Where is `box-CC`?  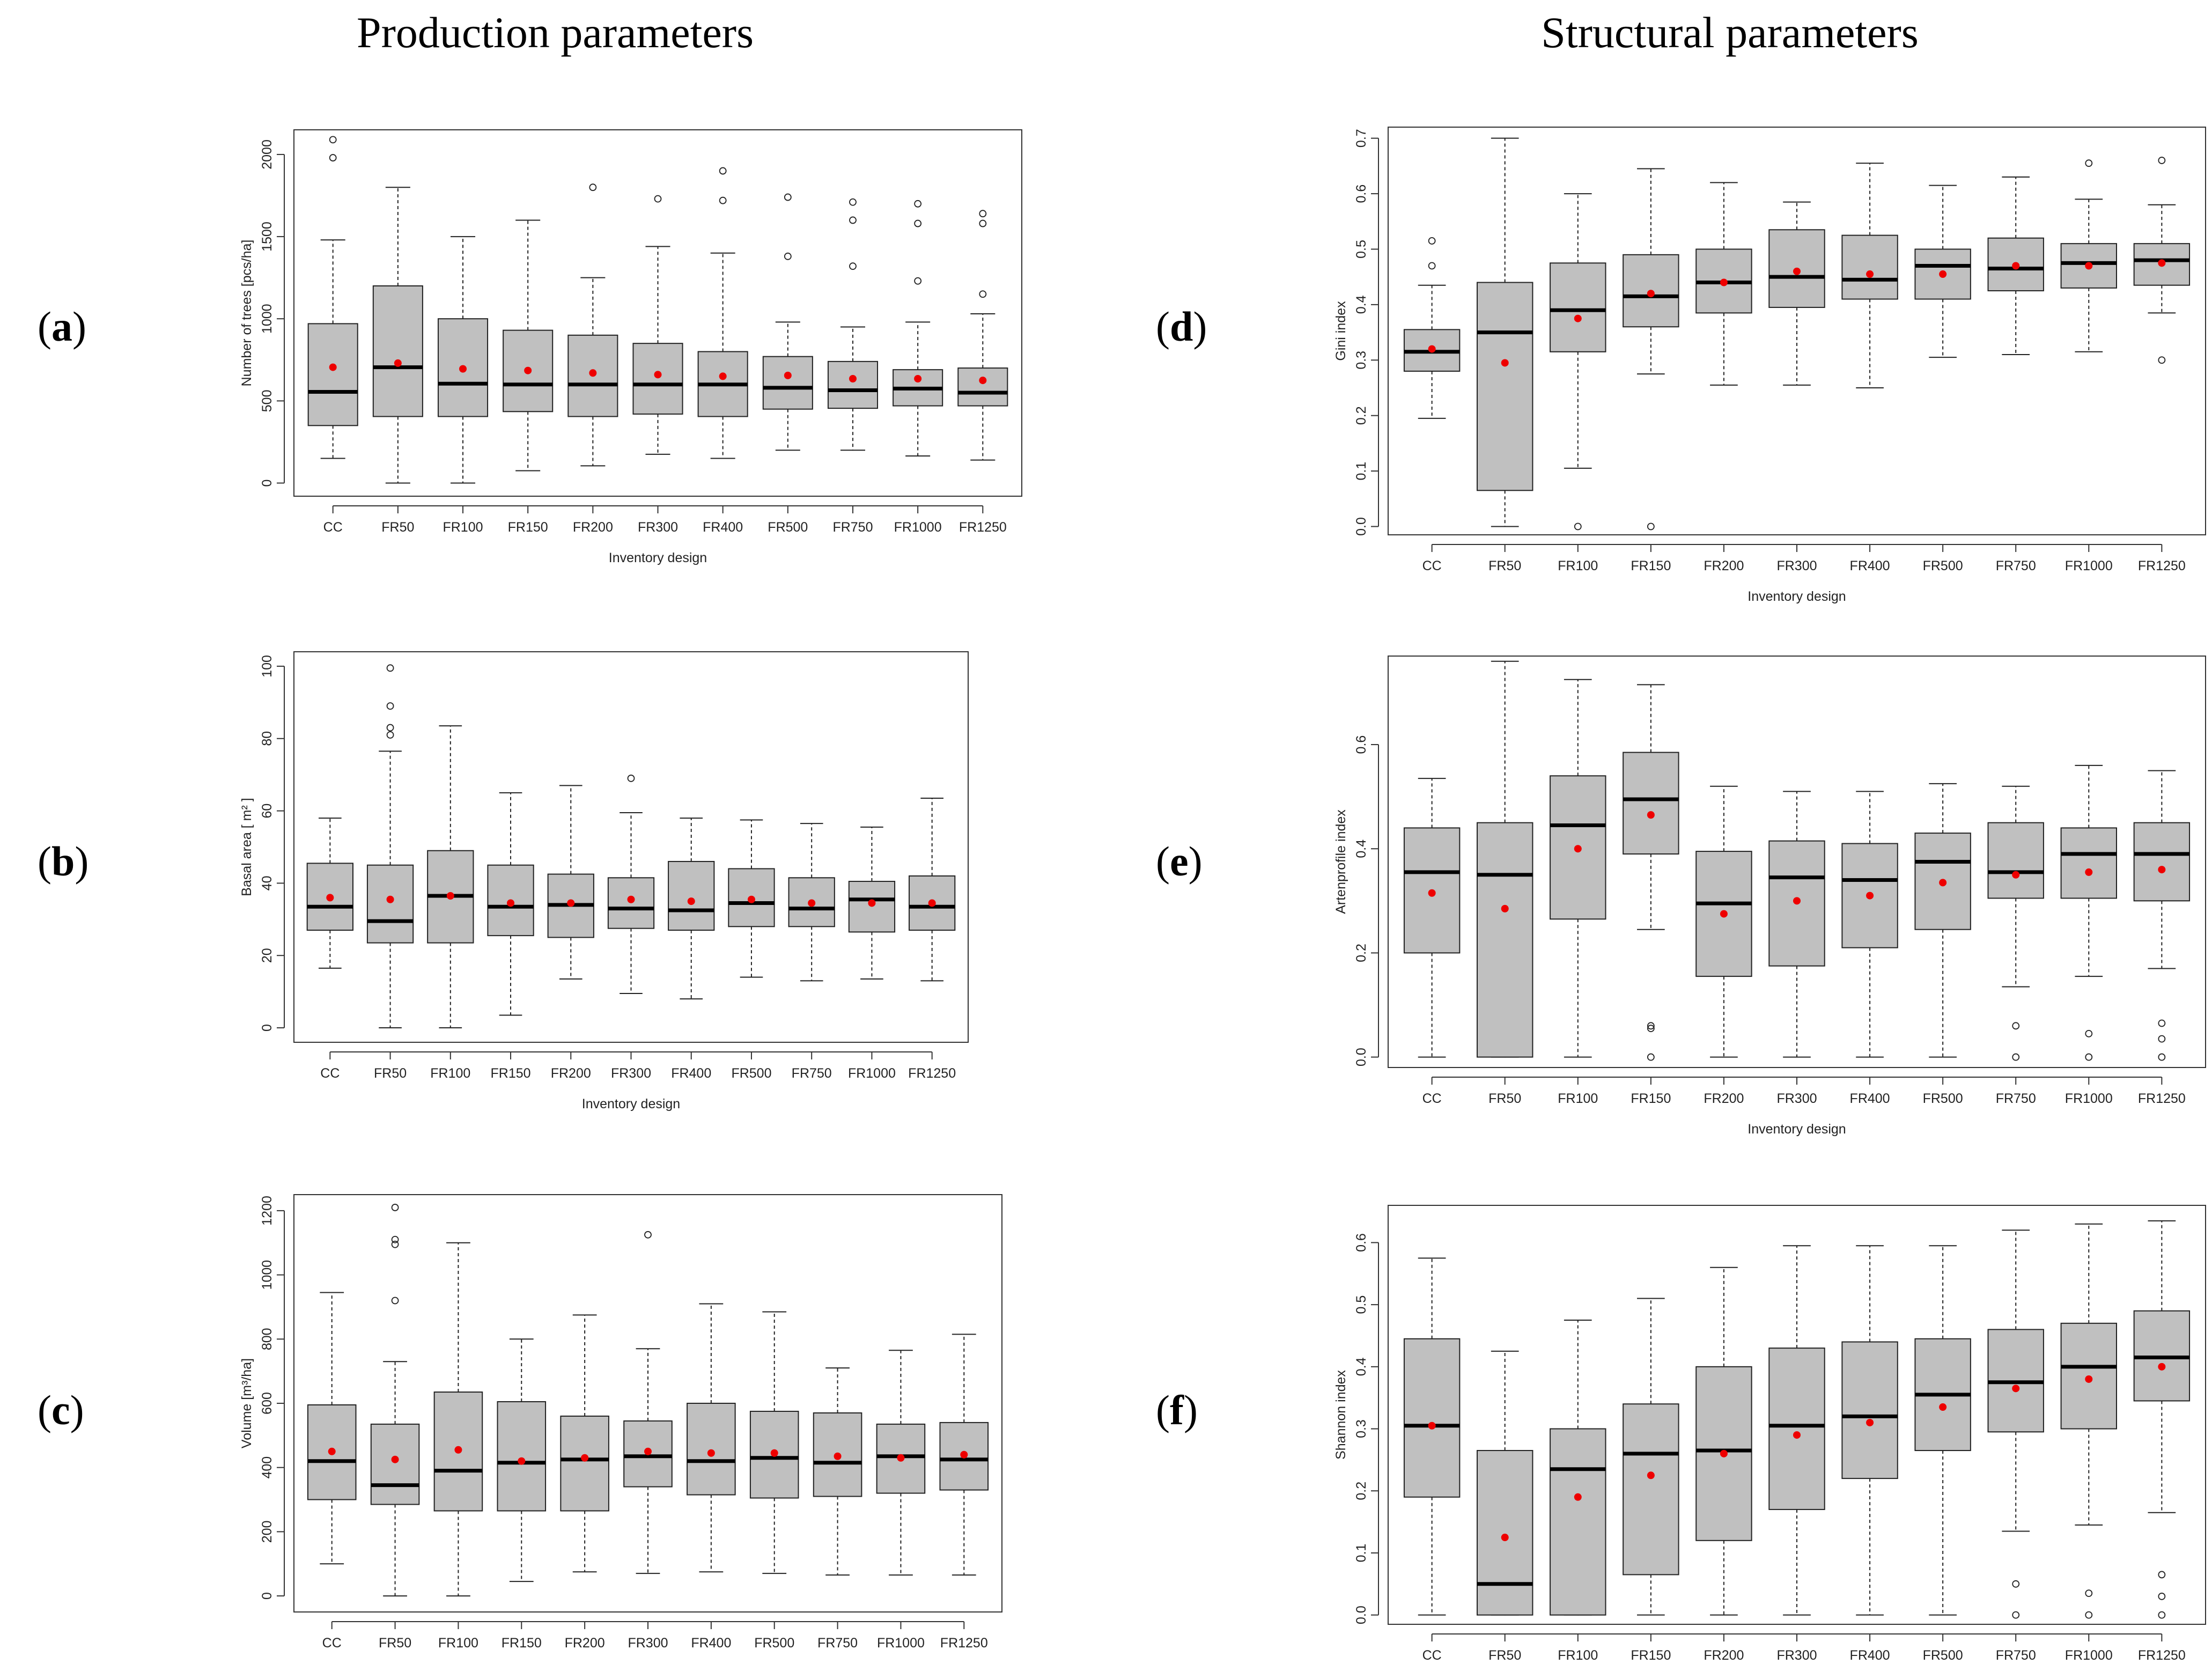
box-CC is located at coordinates (1432, 1436).